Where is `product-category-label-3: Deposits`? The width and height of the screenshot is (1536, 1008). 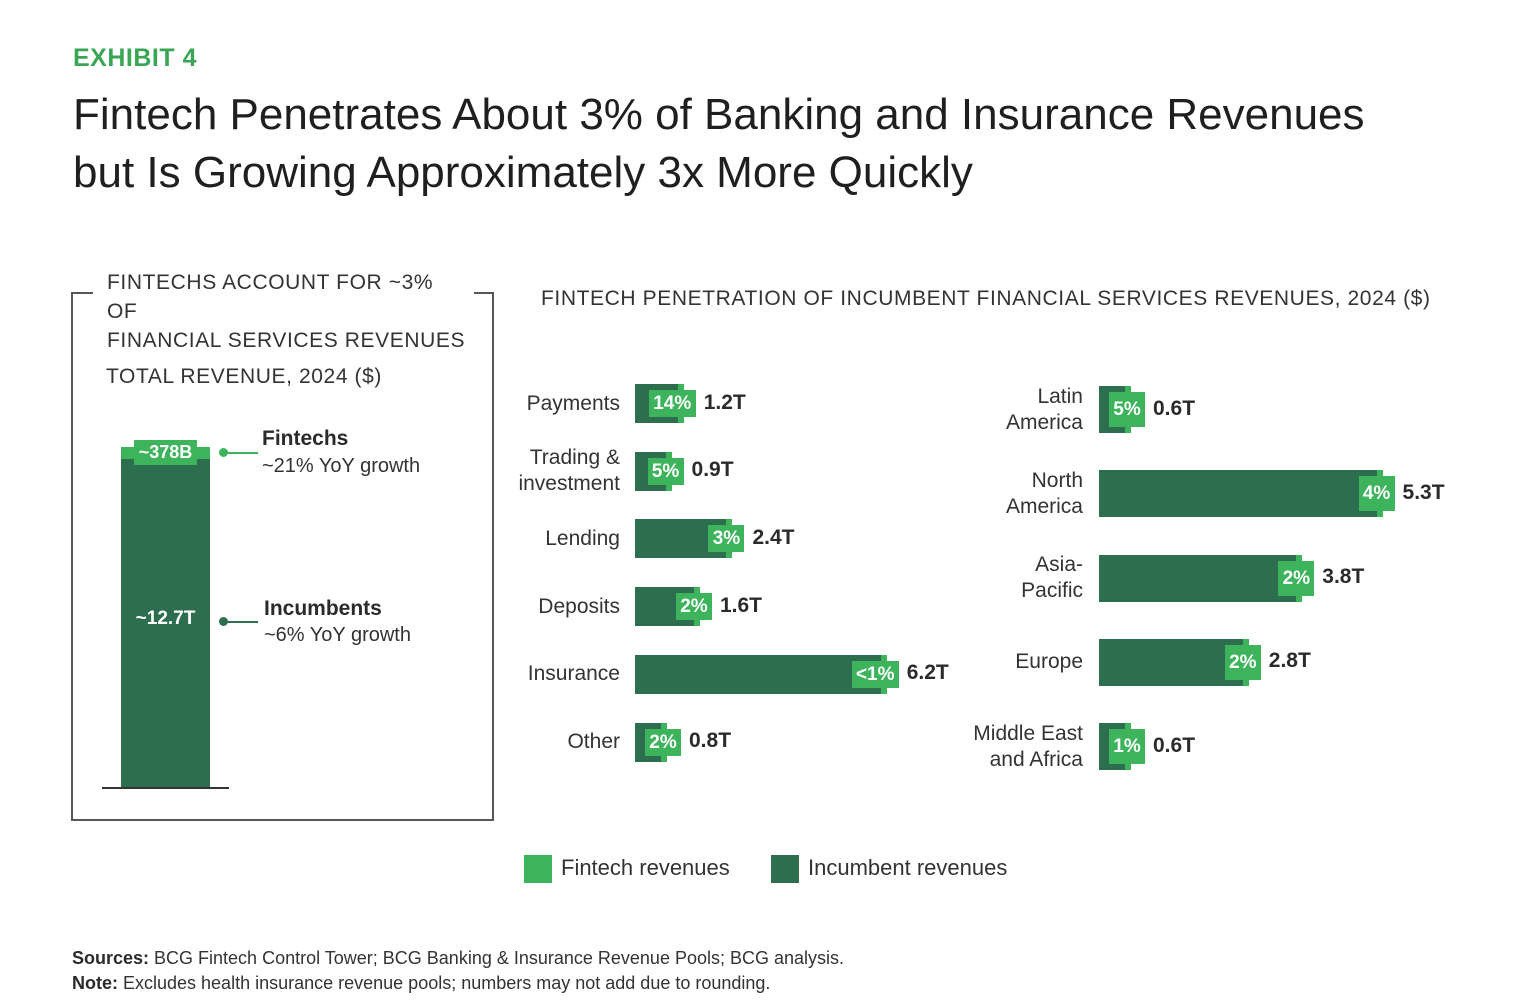 product-category-label-3: Deposits is located at coordinates (579, 607).